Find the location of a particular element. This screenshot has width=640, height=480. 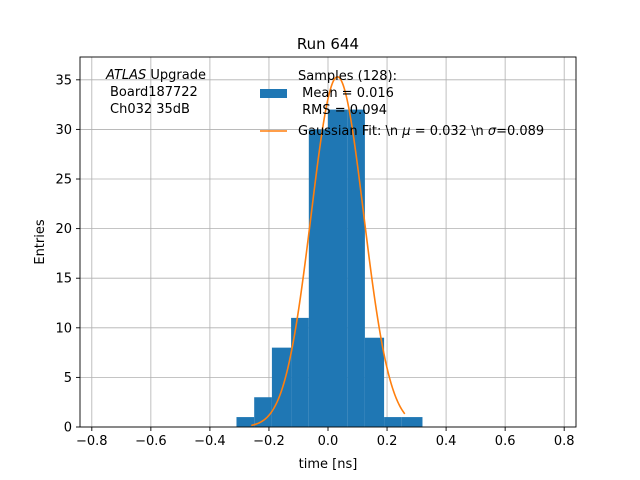

legend-histogram-line-3: RMS = 0.094 is located at coordinates (342, 110).